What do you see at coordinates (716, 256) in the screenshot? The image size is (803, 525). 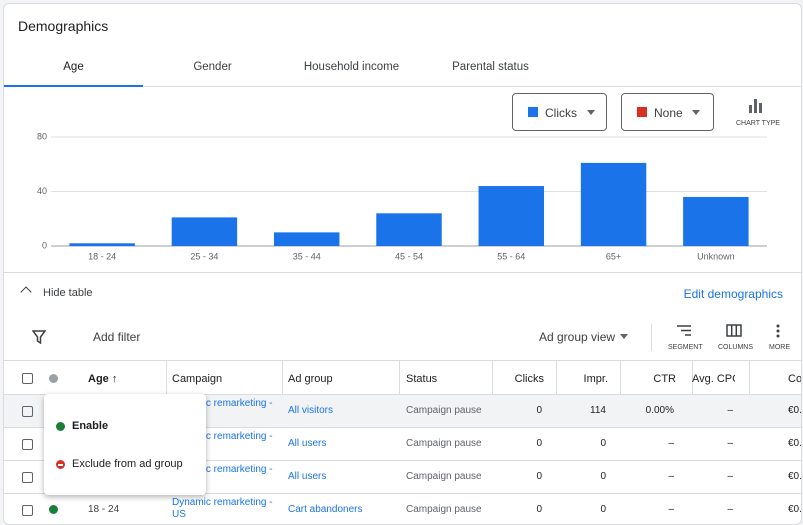 I see `x-tick-label: Unknown` at bounding box center [716, 256].